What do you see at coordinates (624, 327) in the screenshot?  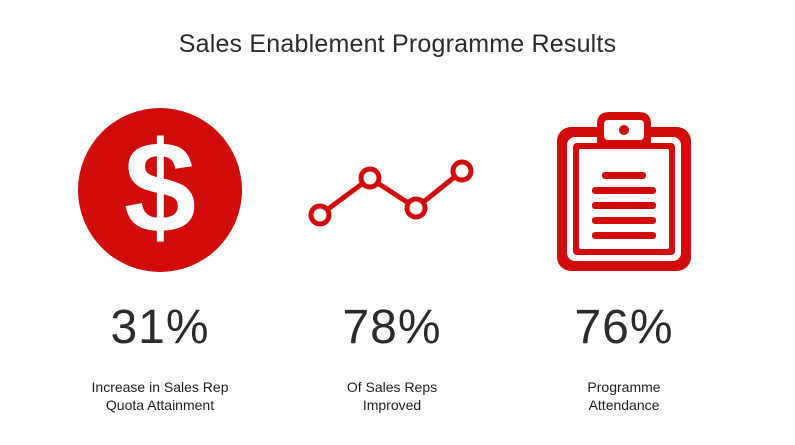 I see `stat-value: 76%` at bounding box center [624, 327].